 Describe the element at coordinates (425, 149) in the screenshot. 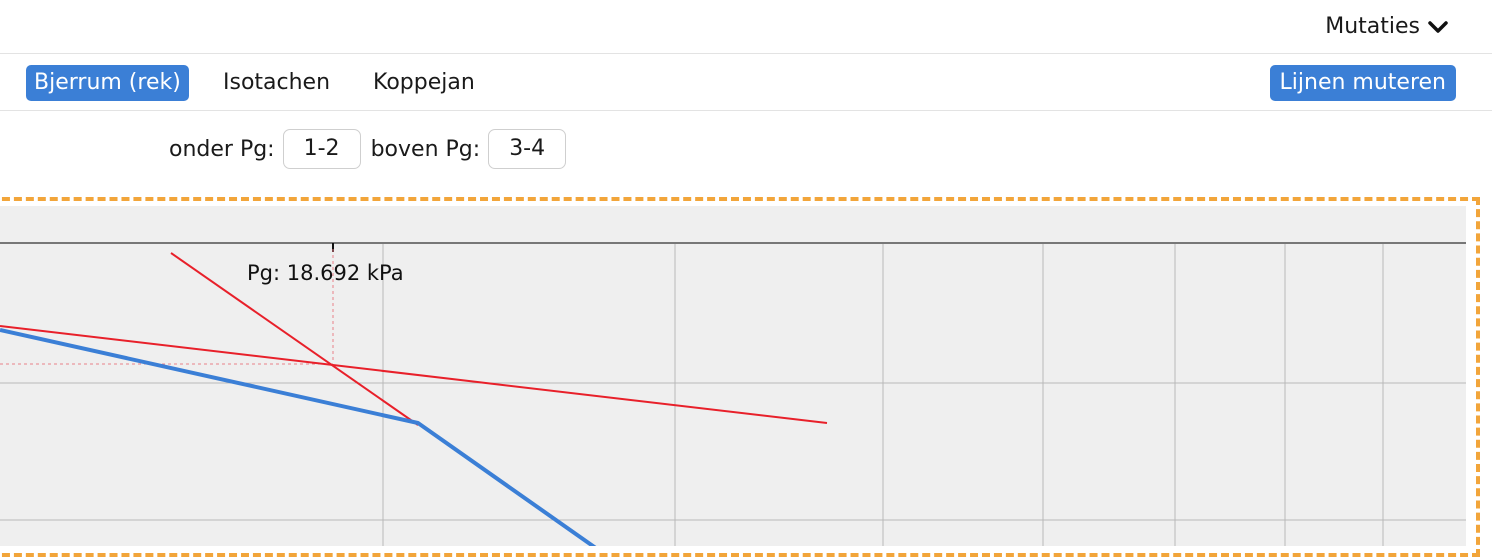

I see `above-pg-label: boven Pg:` at that location.